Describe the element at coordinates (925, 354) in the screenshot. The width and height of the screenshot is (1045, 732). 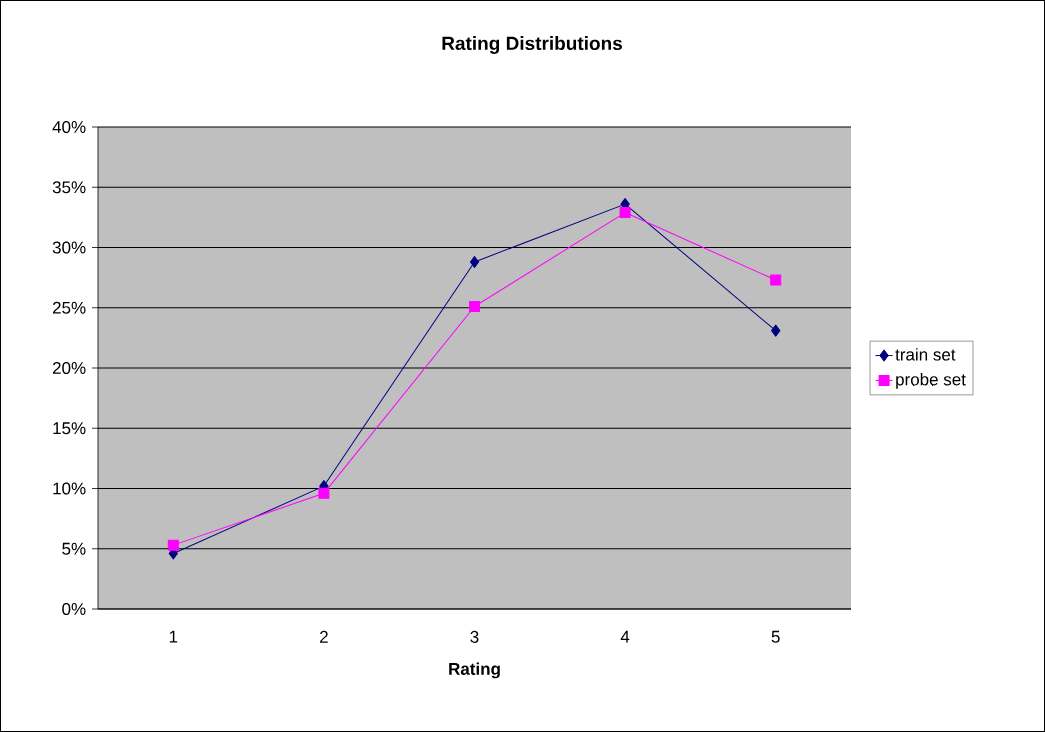
I see `legend-label: train set` at that location.